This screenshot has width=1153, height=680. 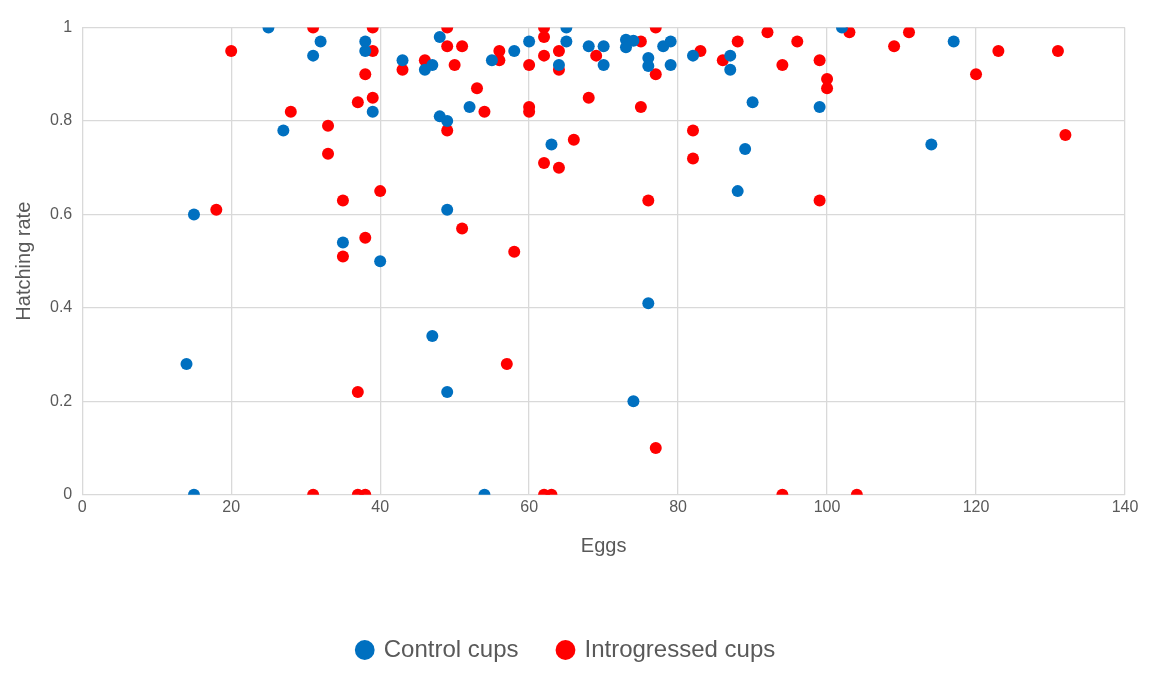 What do you see at coordinates (678, 506) in the screenshot?
I see `x-tick-label: 80` at bounding box center [678, 506].